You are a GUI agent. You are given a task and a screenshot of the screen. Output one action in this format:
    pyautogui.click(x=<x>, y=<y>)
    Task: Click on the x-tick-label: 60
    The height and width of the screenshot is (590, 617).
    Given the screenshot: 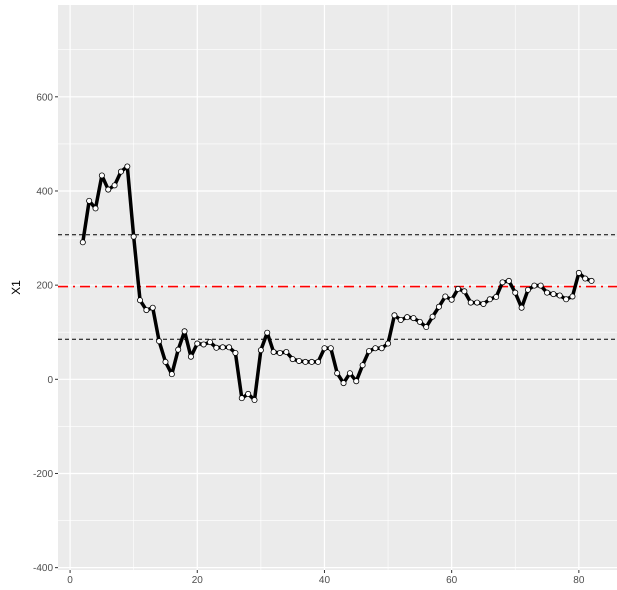 What is the action you would take?
    pyautogui.click(x=452, y=580)
    